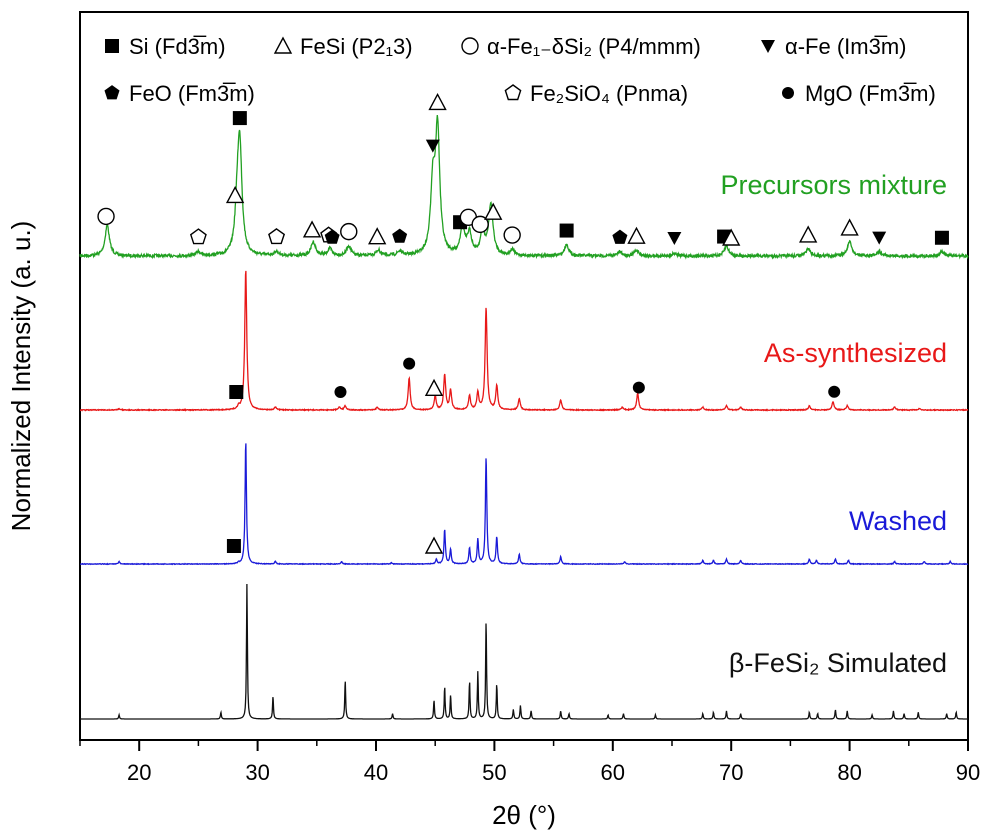  I want to click on x-tick-label: 80, so click(849, 772).